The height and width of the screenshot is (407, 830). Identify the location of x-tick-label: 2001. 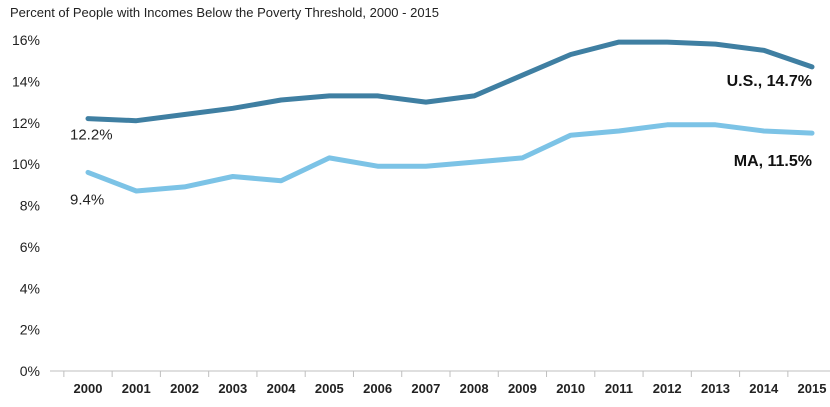
(136, 388).